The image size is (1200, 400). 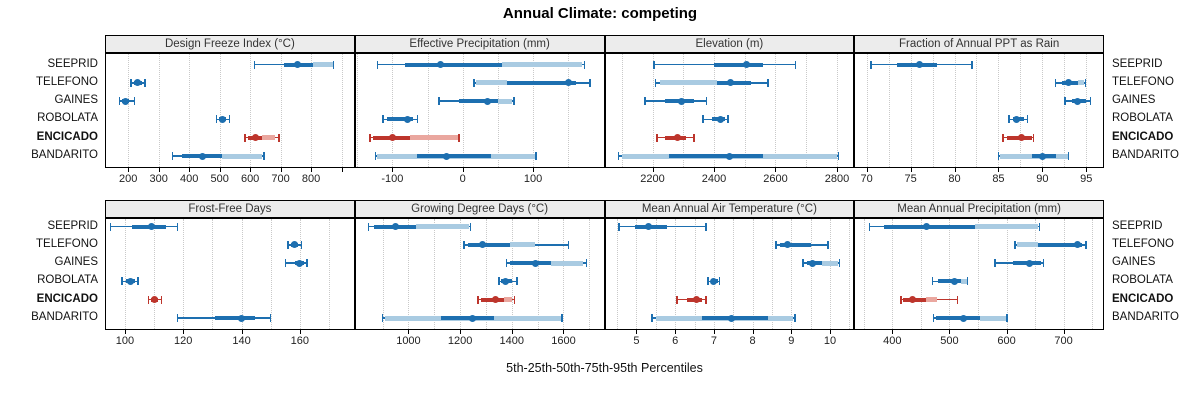 What do you see at coordinates (910, 179) in the screenshot?
I see `axis-tick-label: 75` at bounding box center [910, 179].